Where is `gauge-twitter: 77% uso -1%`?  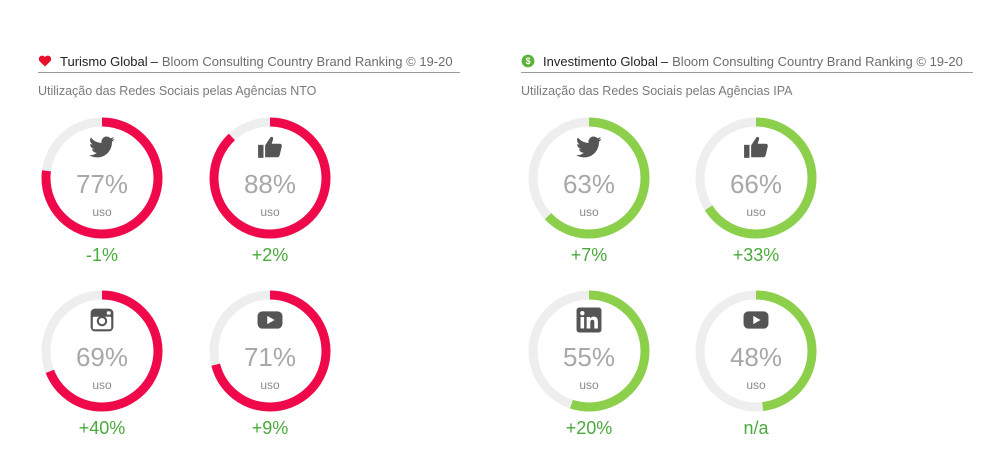
gauge-twitter: 77% uso -1% is located at coordinates (102, 191).